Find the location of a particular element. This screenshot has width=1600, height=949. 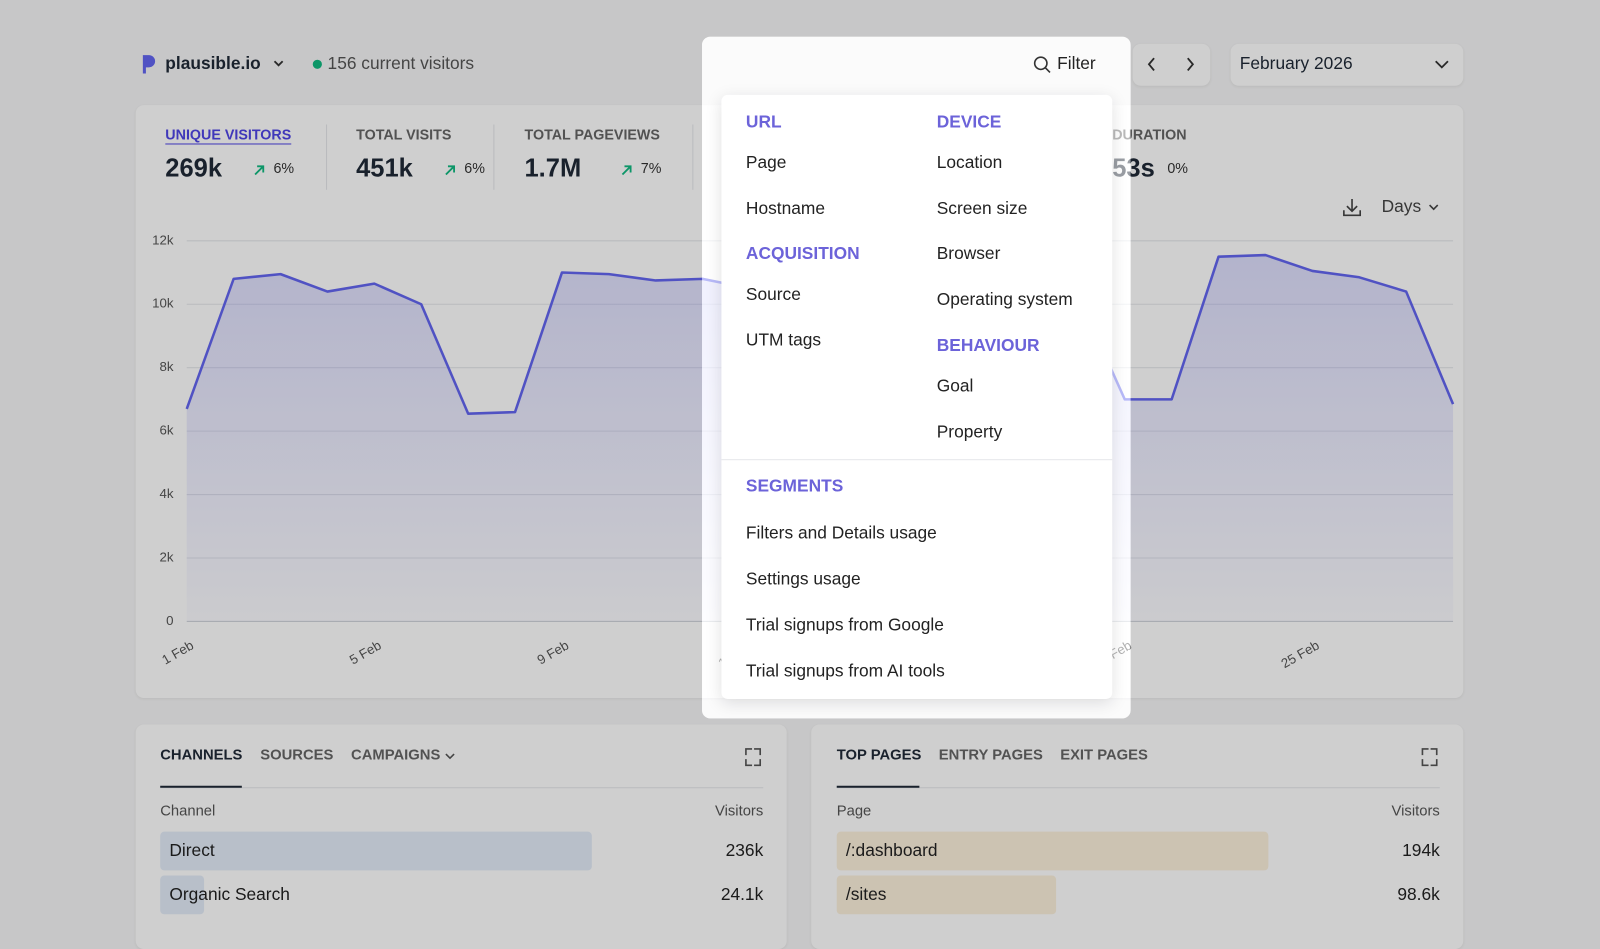

metric-label: DURATION is located at coordinates (1149, 134).